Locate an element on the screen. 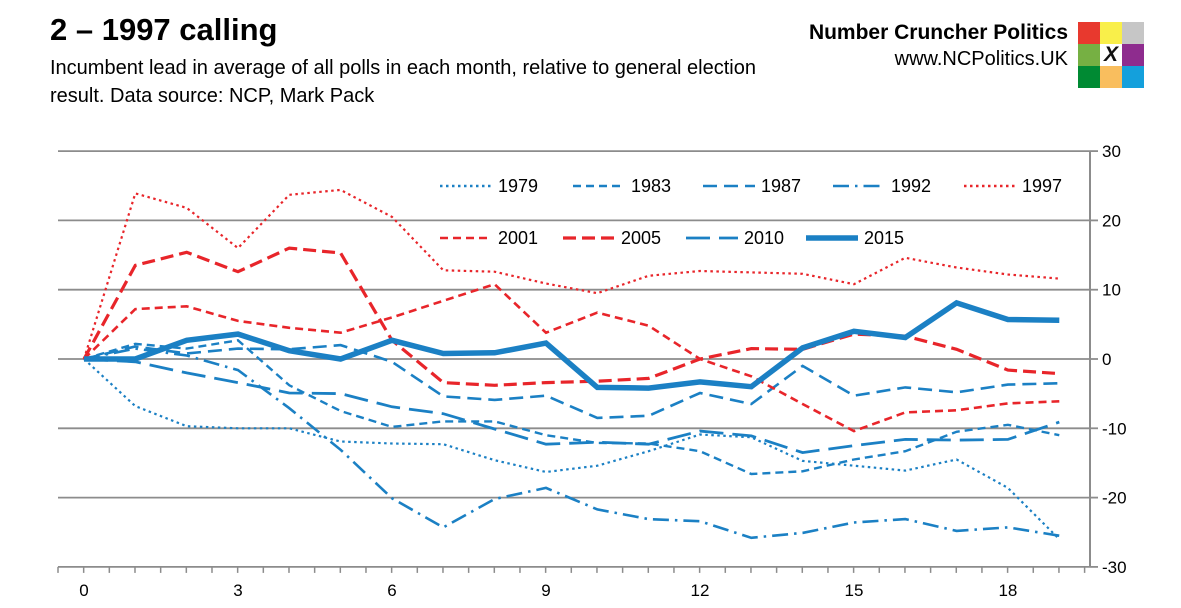 This screenshot has height=608, width=1181. legend-swatch-1987 is located at coordinates (729, 186).